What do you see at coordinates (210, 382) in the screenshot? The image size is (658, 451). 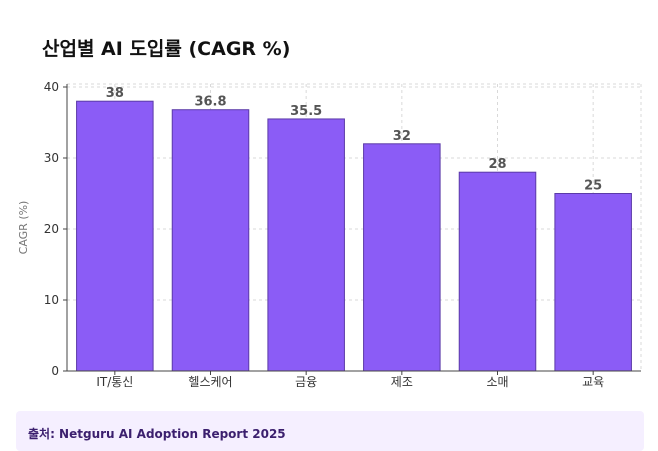 I see `x-tick-label: 헬스케어` at bounding box center [210, 382].